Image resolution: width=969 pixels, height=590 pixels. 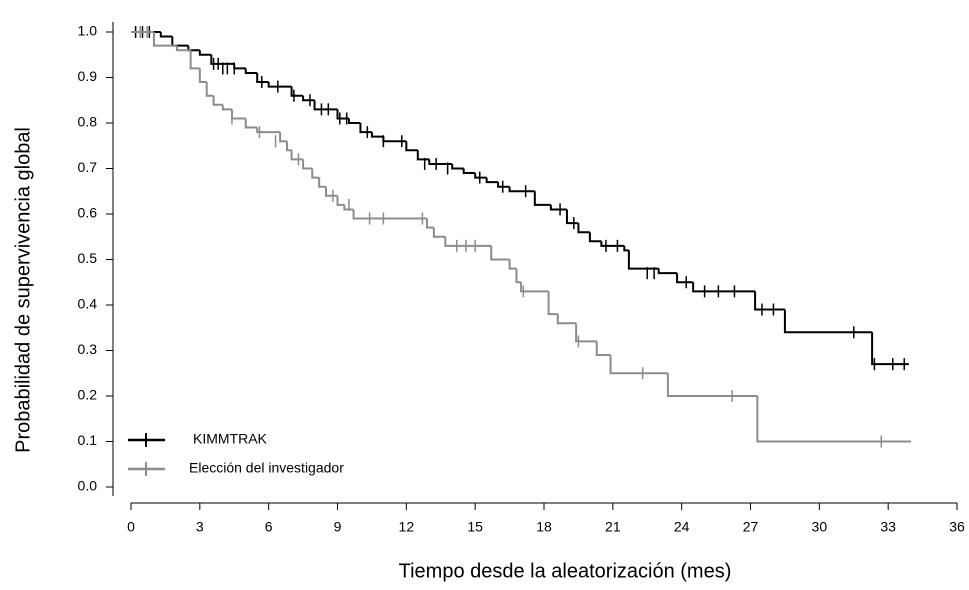 What do you see at coordinates (407, 527) in the screenshot?
I see `x-tick-label: 12` at bounding box center [407, 527].